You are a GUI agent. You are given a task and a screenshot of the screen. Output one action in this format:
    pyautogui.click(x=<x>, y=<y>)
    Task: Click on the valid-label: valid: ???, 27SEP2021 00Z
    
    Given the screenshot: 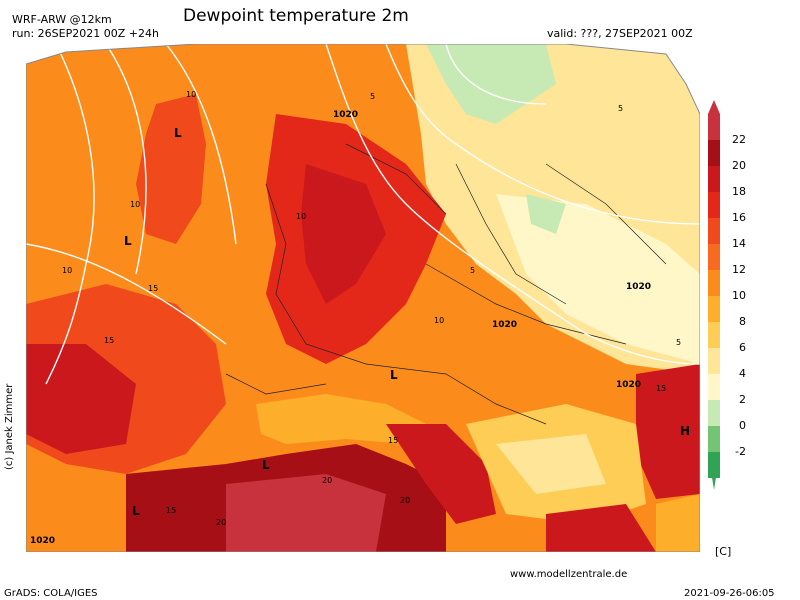 What is the action you would take?
    pyautogui.click(x=620, y=33)
    